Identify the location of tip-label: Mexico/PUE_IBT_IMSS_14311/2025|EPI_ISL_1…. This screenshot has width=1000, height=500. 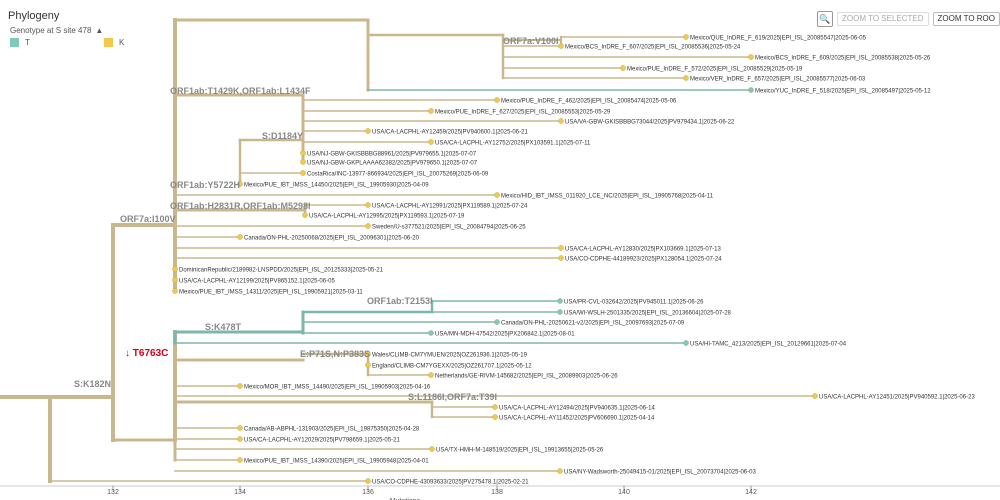
(271, 293).